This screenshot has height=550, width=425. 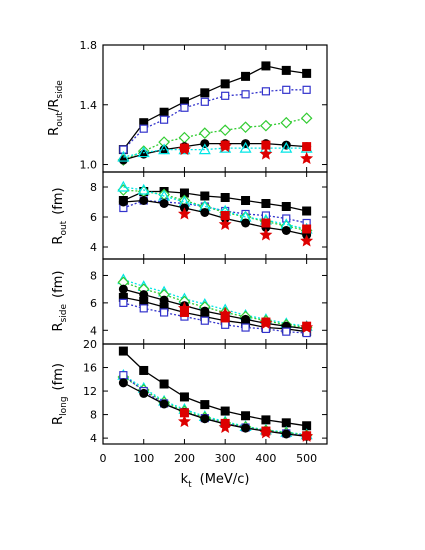 I want to click on y-tick-label: 6, so click(x=93, y=217).